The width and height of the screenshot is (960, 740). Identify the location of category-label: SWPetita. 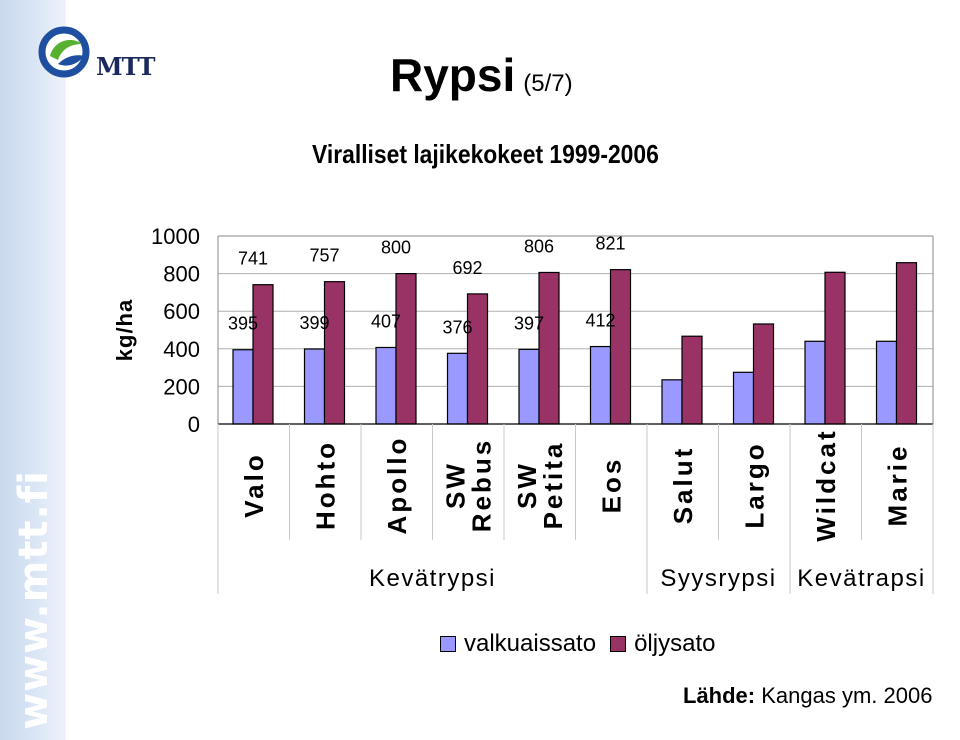
(540, 485).